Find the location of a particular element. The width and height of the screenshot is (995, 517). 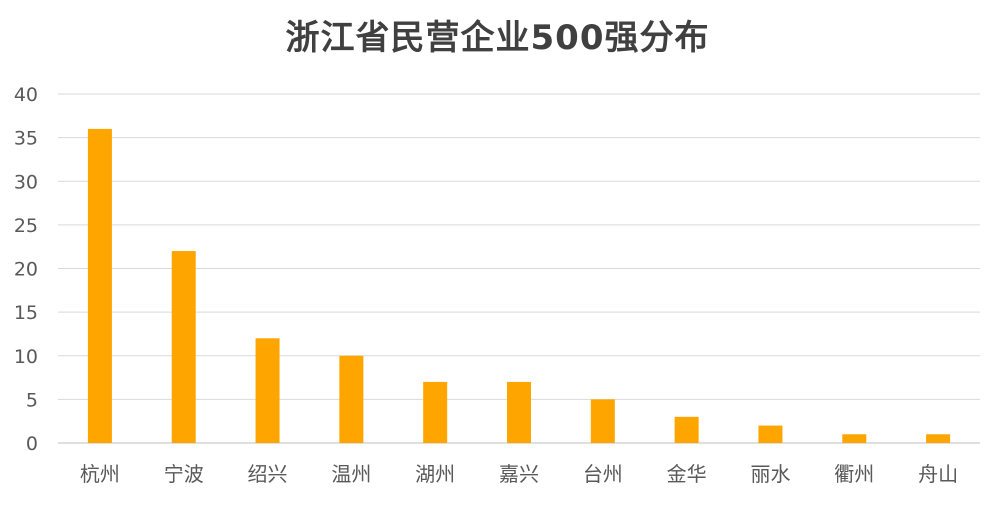

y-tick-label: 0 is located at coordinates (32, 444).